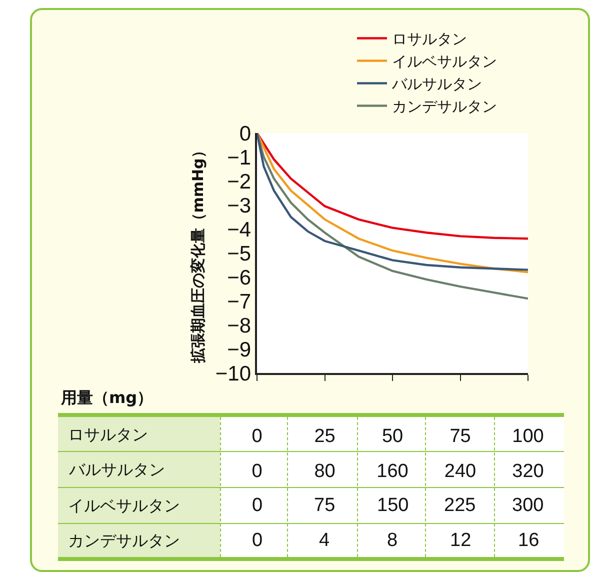 The width and height of the screenshot is (591, 572). Describe the element at coordinates (233, 374) in the screenshot. I see `y-tick-label: −10` at that location.